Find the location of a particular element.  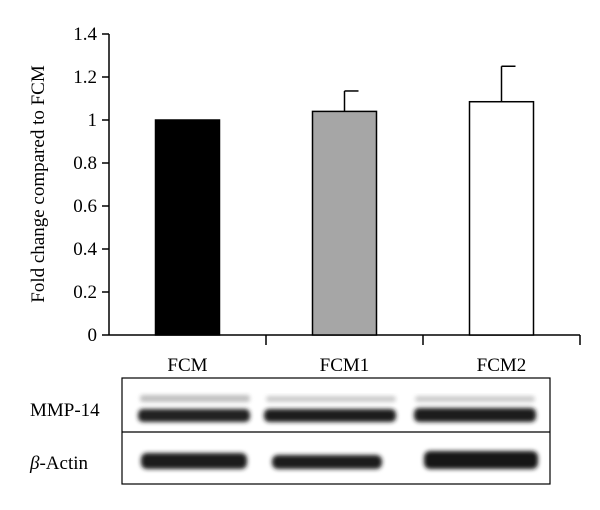

mmp14-bands is located at coordinates (337, 408).